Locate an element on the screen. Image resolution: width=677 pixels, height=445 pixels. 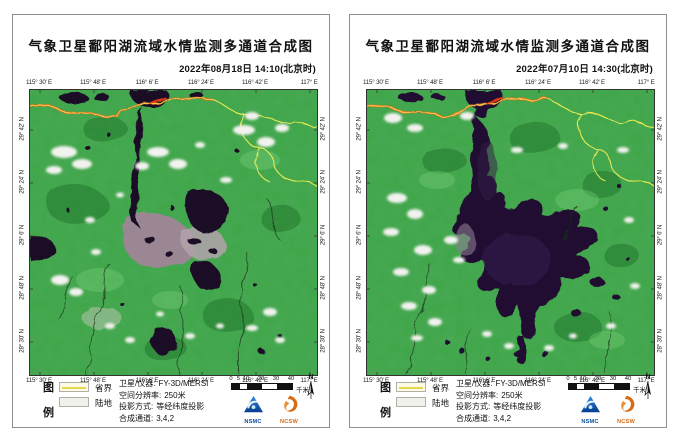
nsmc-logo-icon is located at coordinates (590, 404).